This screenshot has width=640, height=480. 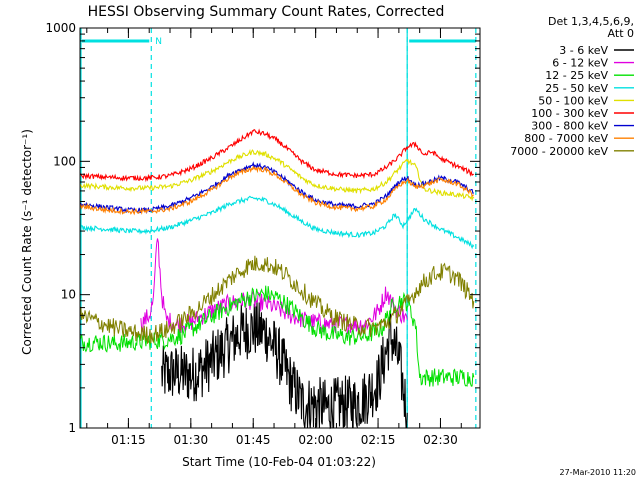 What do you see at coordinates (191, 440) in the screenshot?
I see `x-tick-label: 01:30` at bounding box center [191, 440].